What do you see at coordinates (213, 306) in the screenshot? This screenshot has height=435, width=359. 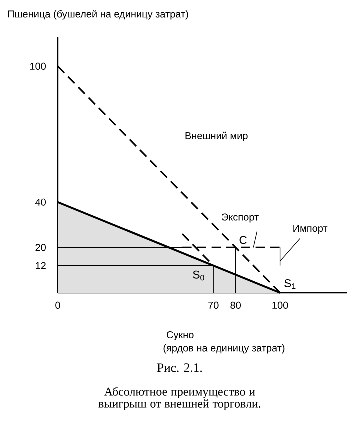 I see `x-tick-label: 70` at bounding box center [213, 306].